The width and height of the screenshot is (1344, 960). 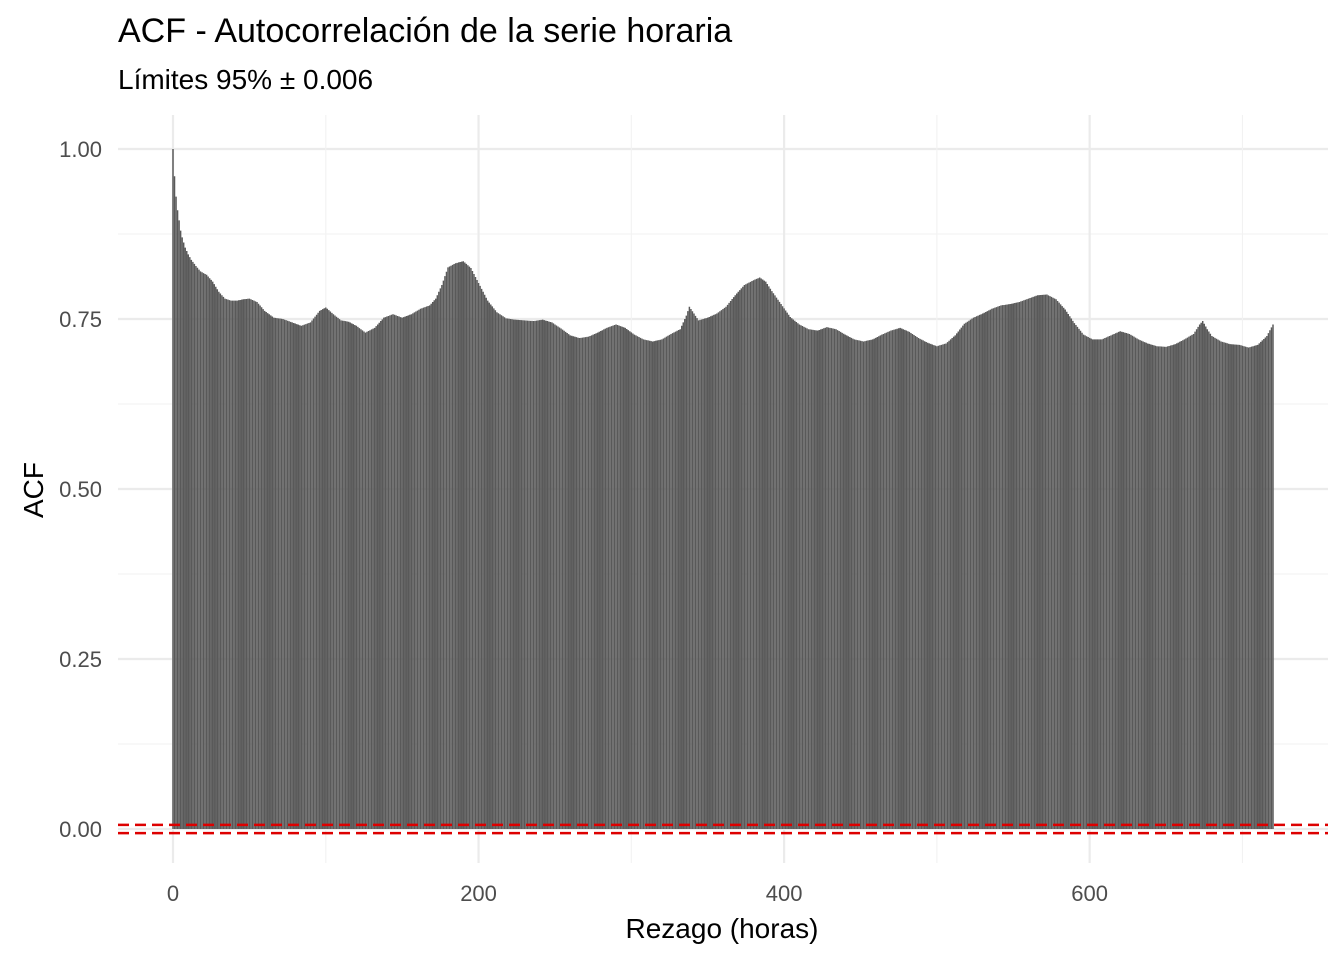 I want to click on x-tick-label: 0, so click(x=173, y=893).